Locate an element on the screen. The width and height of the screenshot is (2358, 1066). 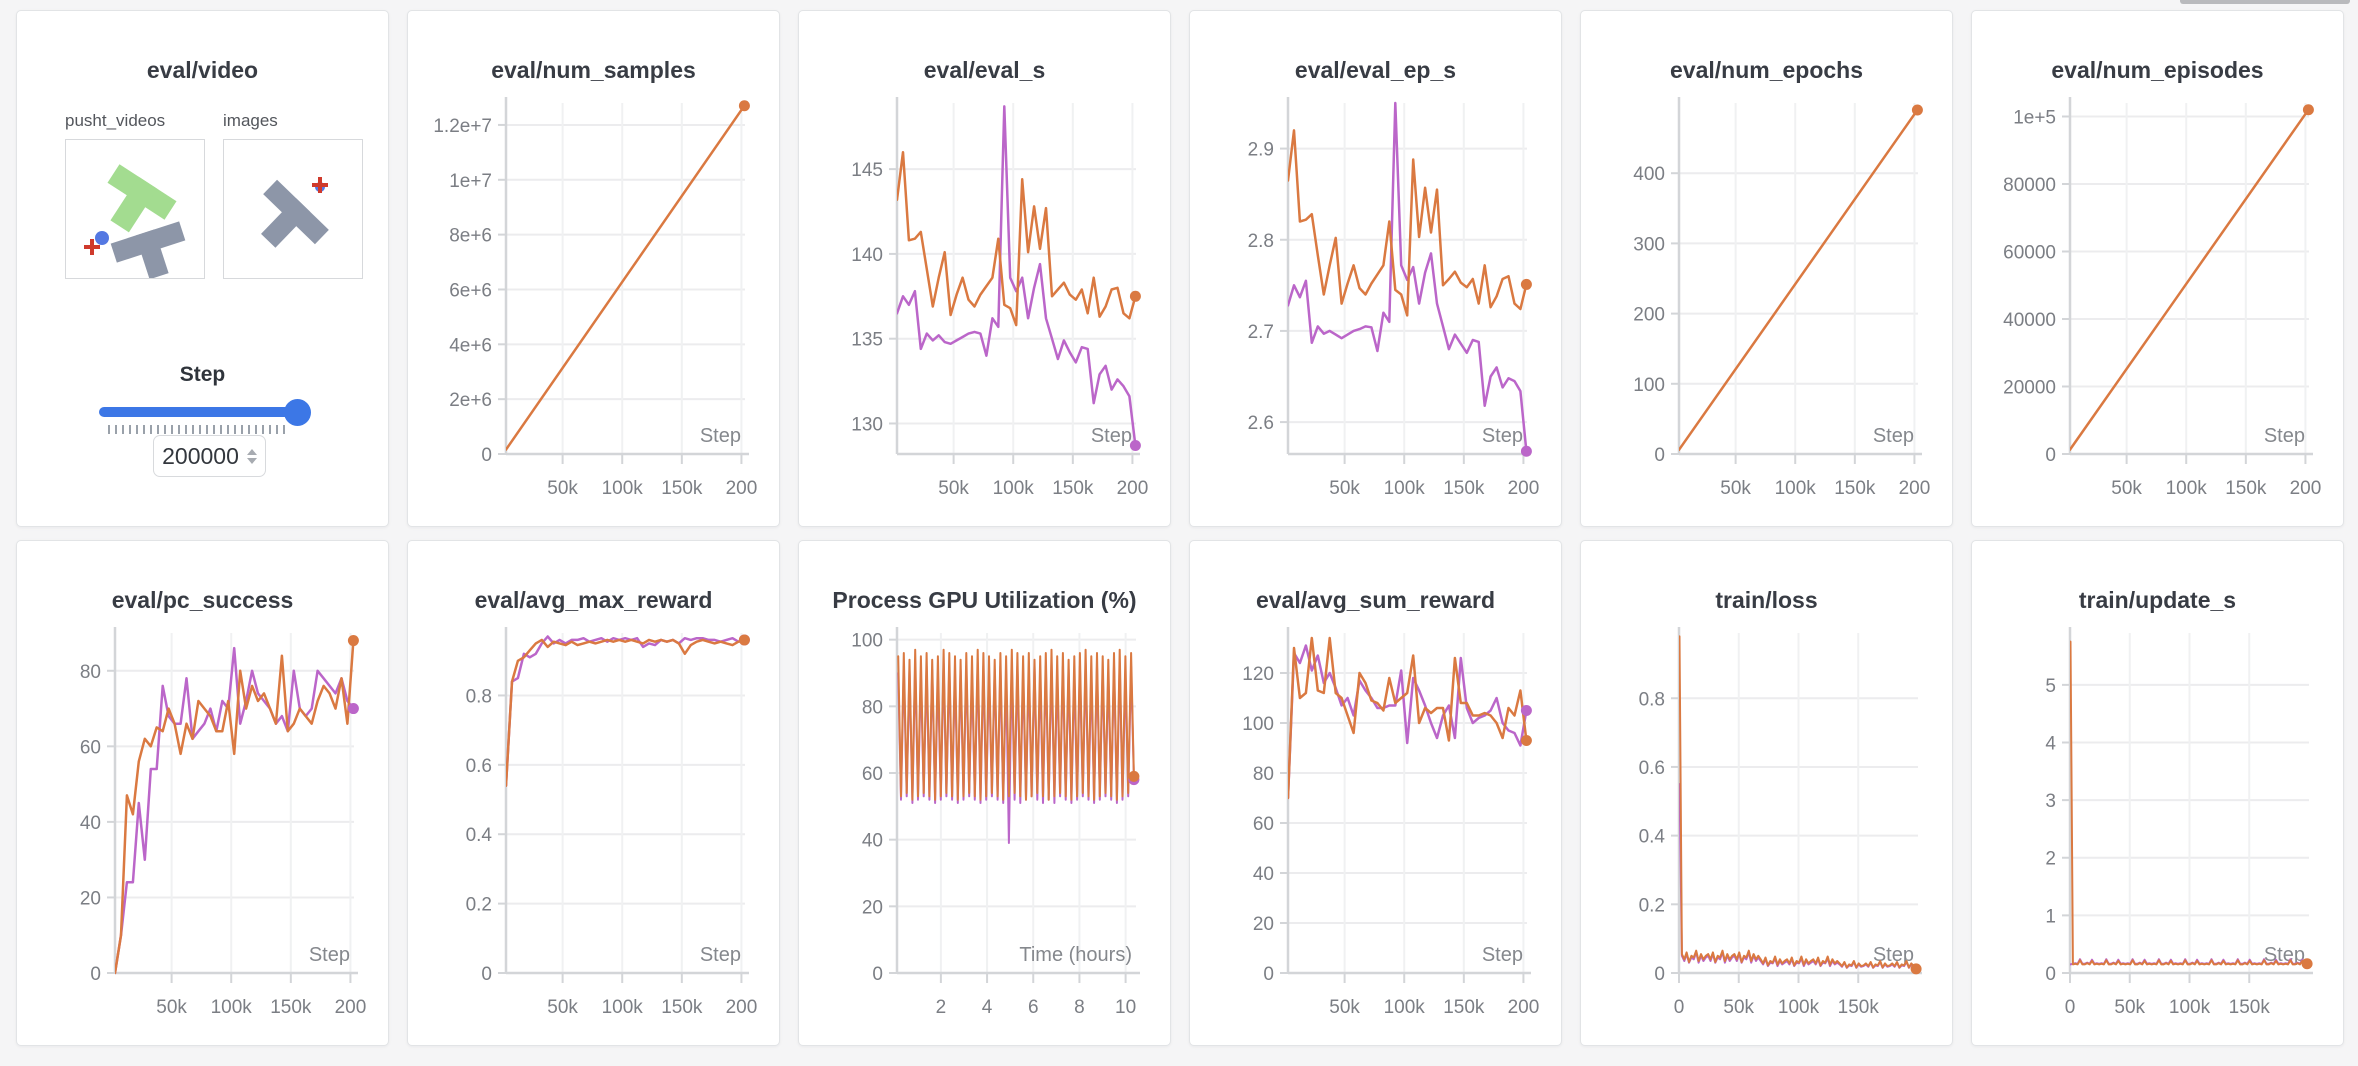
y-tick-label: 8e+6 is located at coordinates (470, 236).